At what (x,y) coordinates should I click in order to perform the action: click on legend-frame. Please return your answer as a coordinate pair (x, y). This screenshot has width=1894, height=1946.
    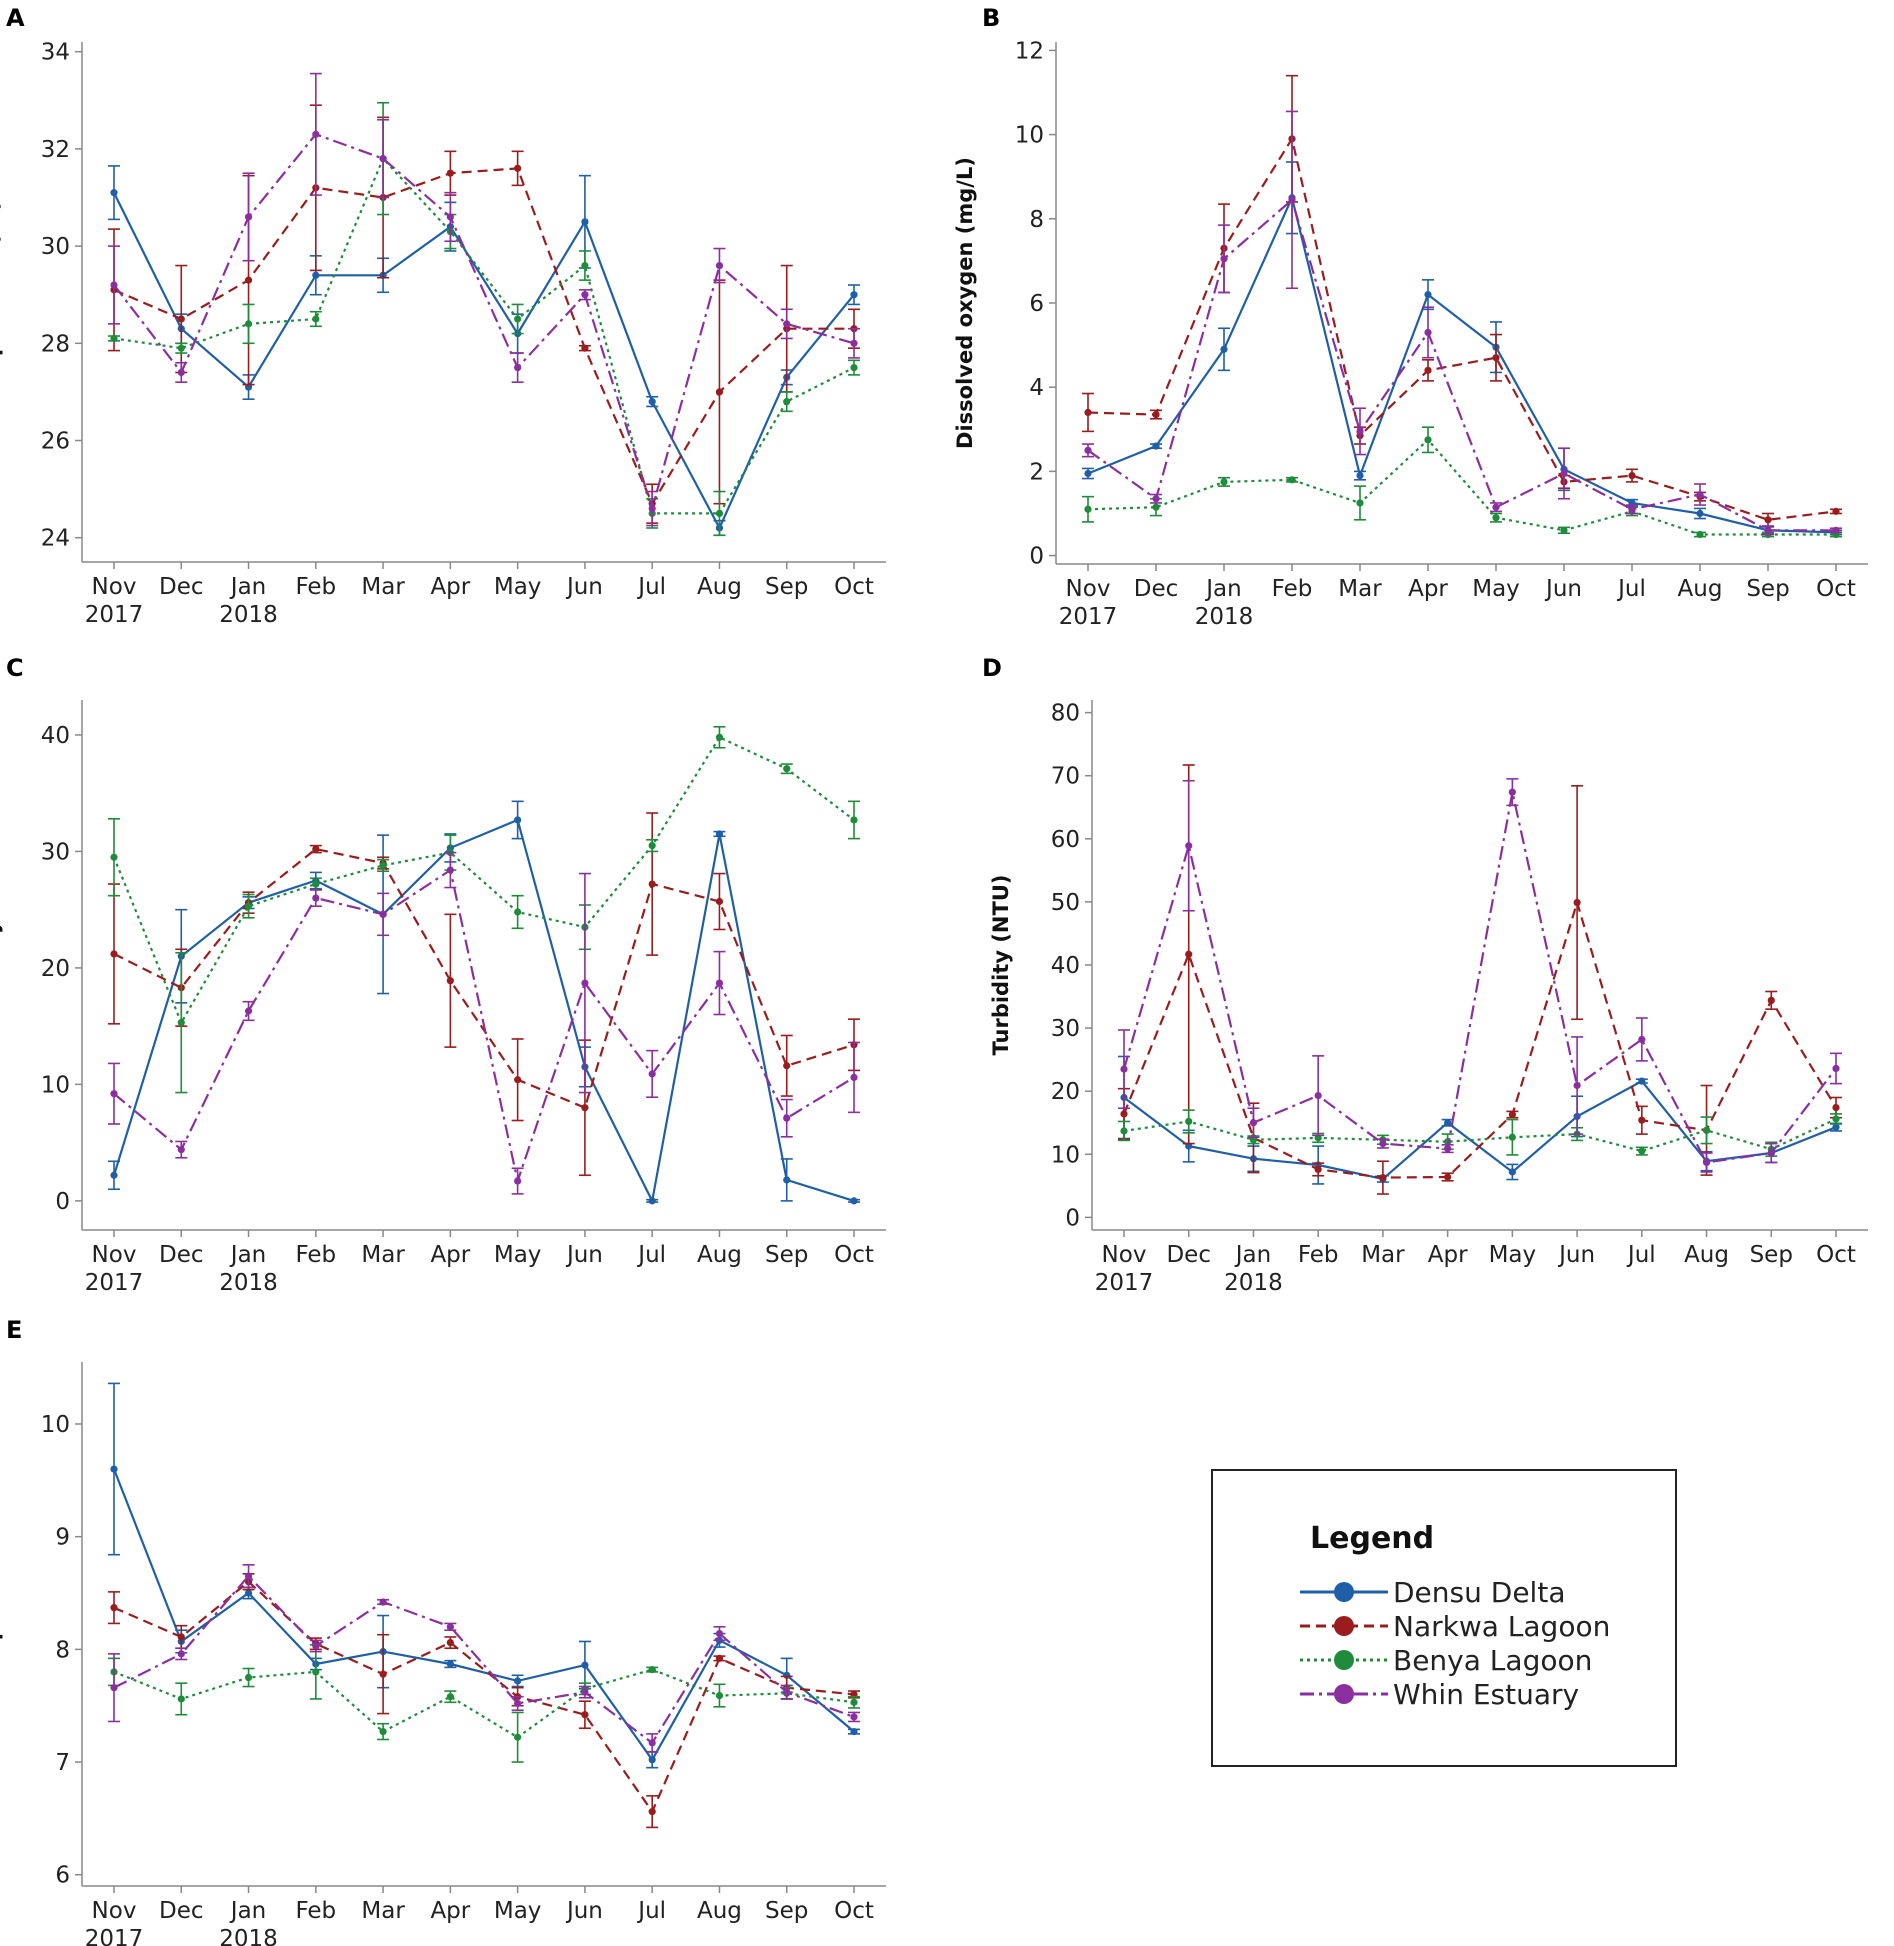
    Looking at the image, I should click on (1444, 1618).